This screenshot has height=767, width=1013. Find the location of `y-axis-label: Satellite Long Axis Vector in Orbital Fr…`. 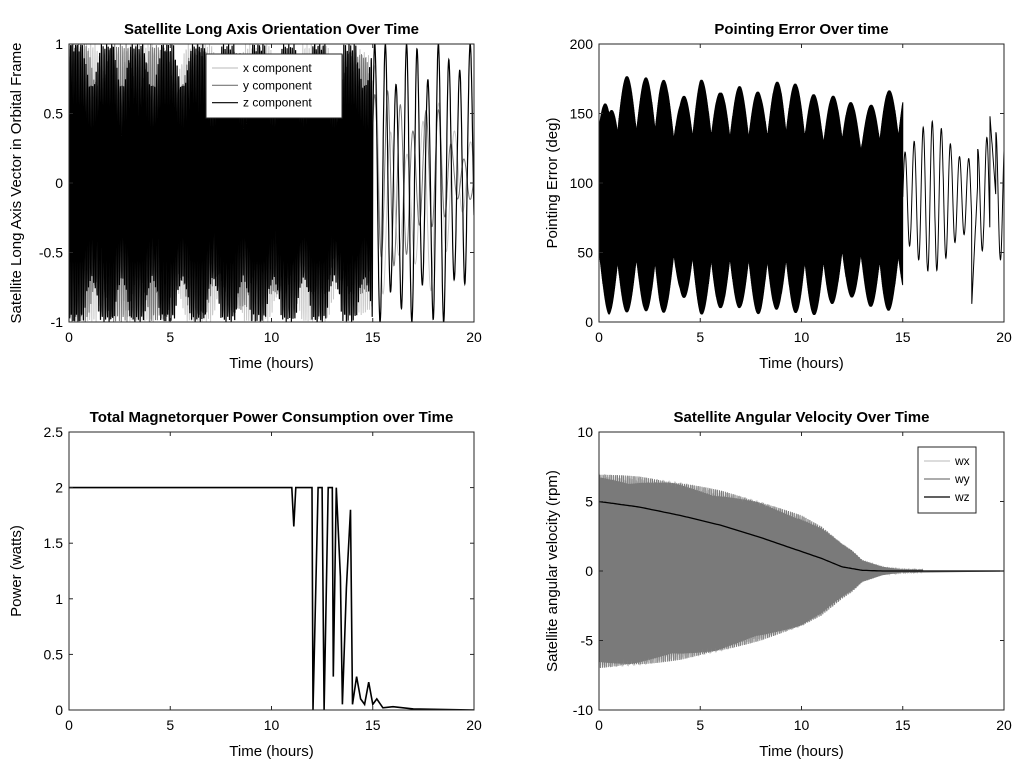

y-axis-label: Satellite Long Axis Vector in Orbital Fr… is located at coordinates (16, 183).